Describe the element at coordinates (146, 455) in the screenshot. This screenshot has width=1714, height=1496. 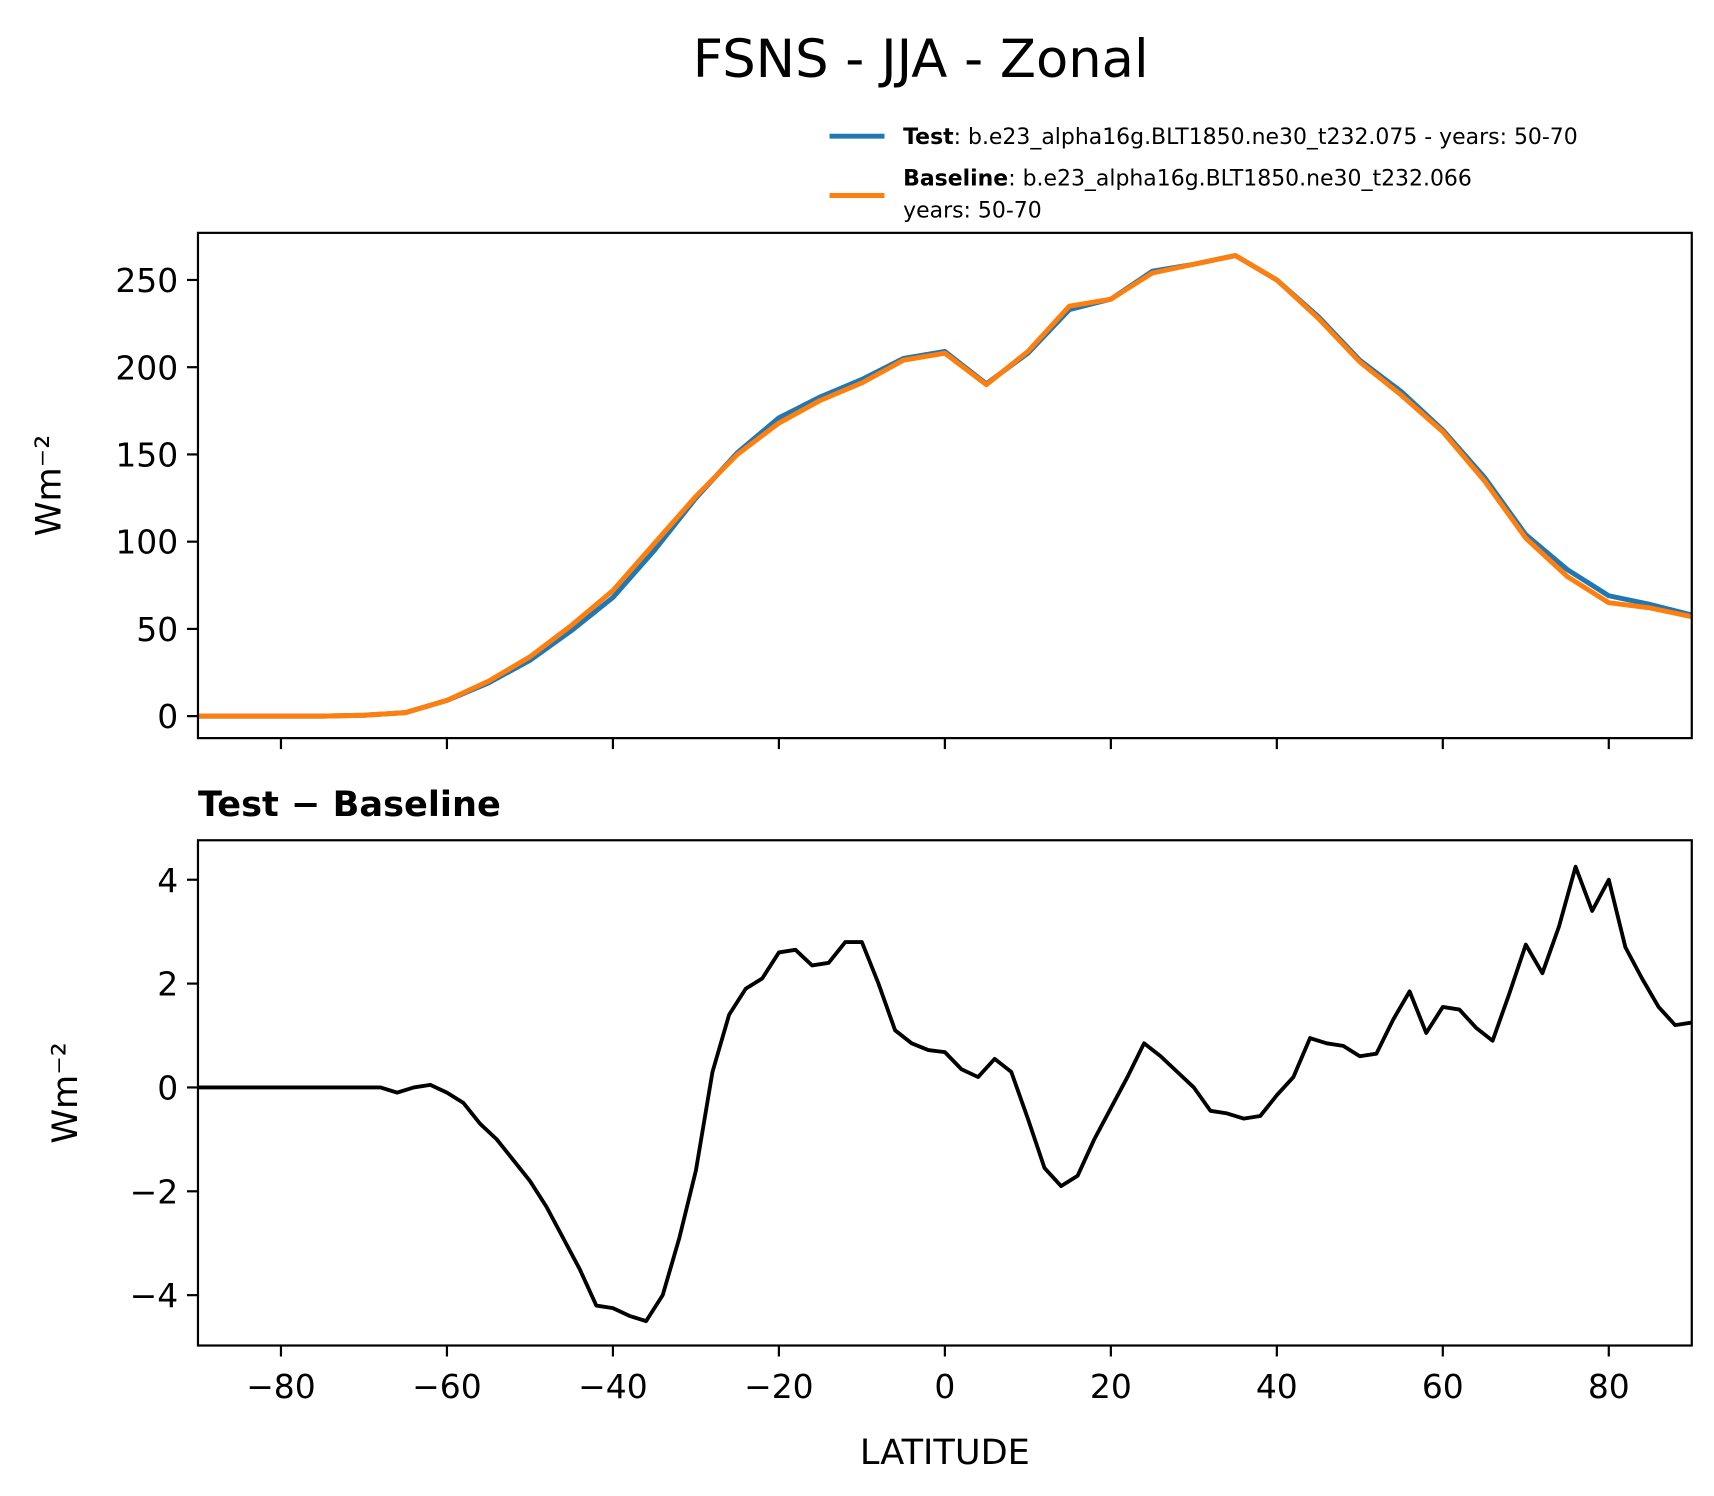
I see `y-tick-label: 150` at that location.